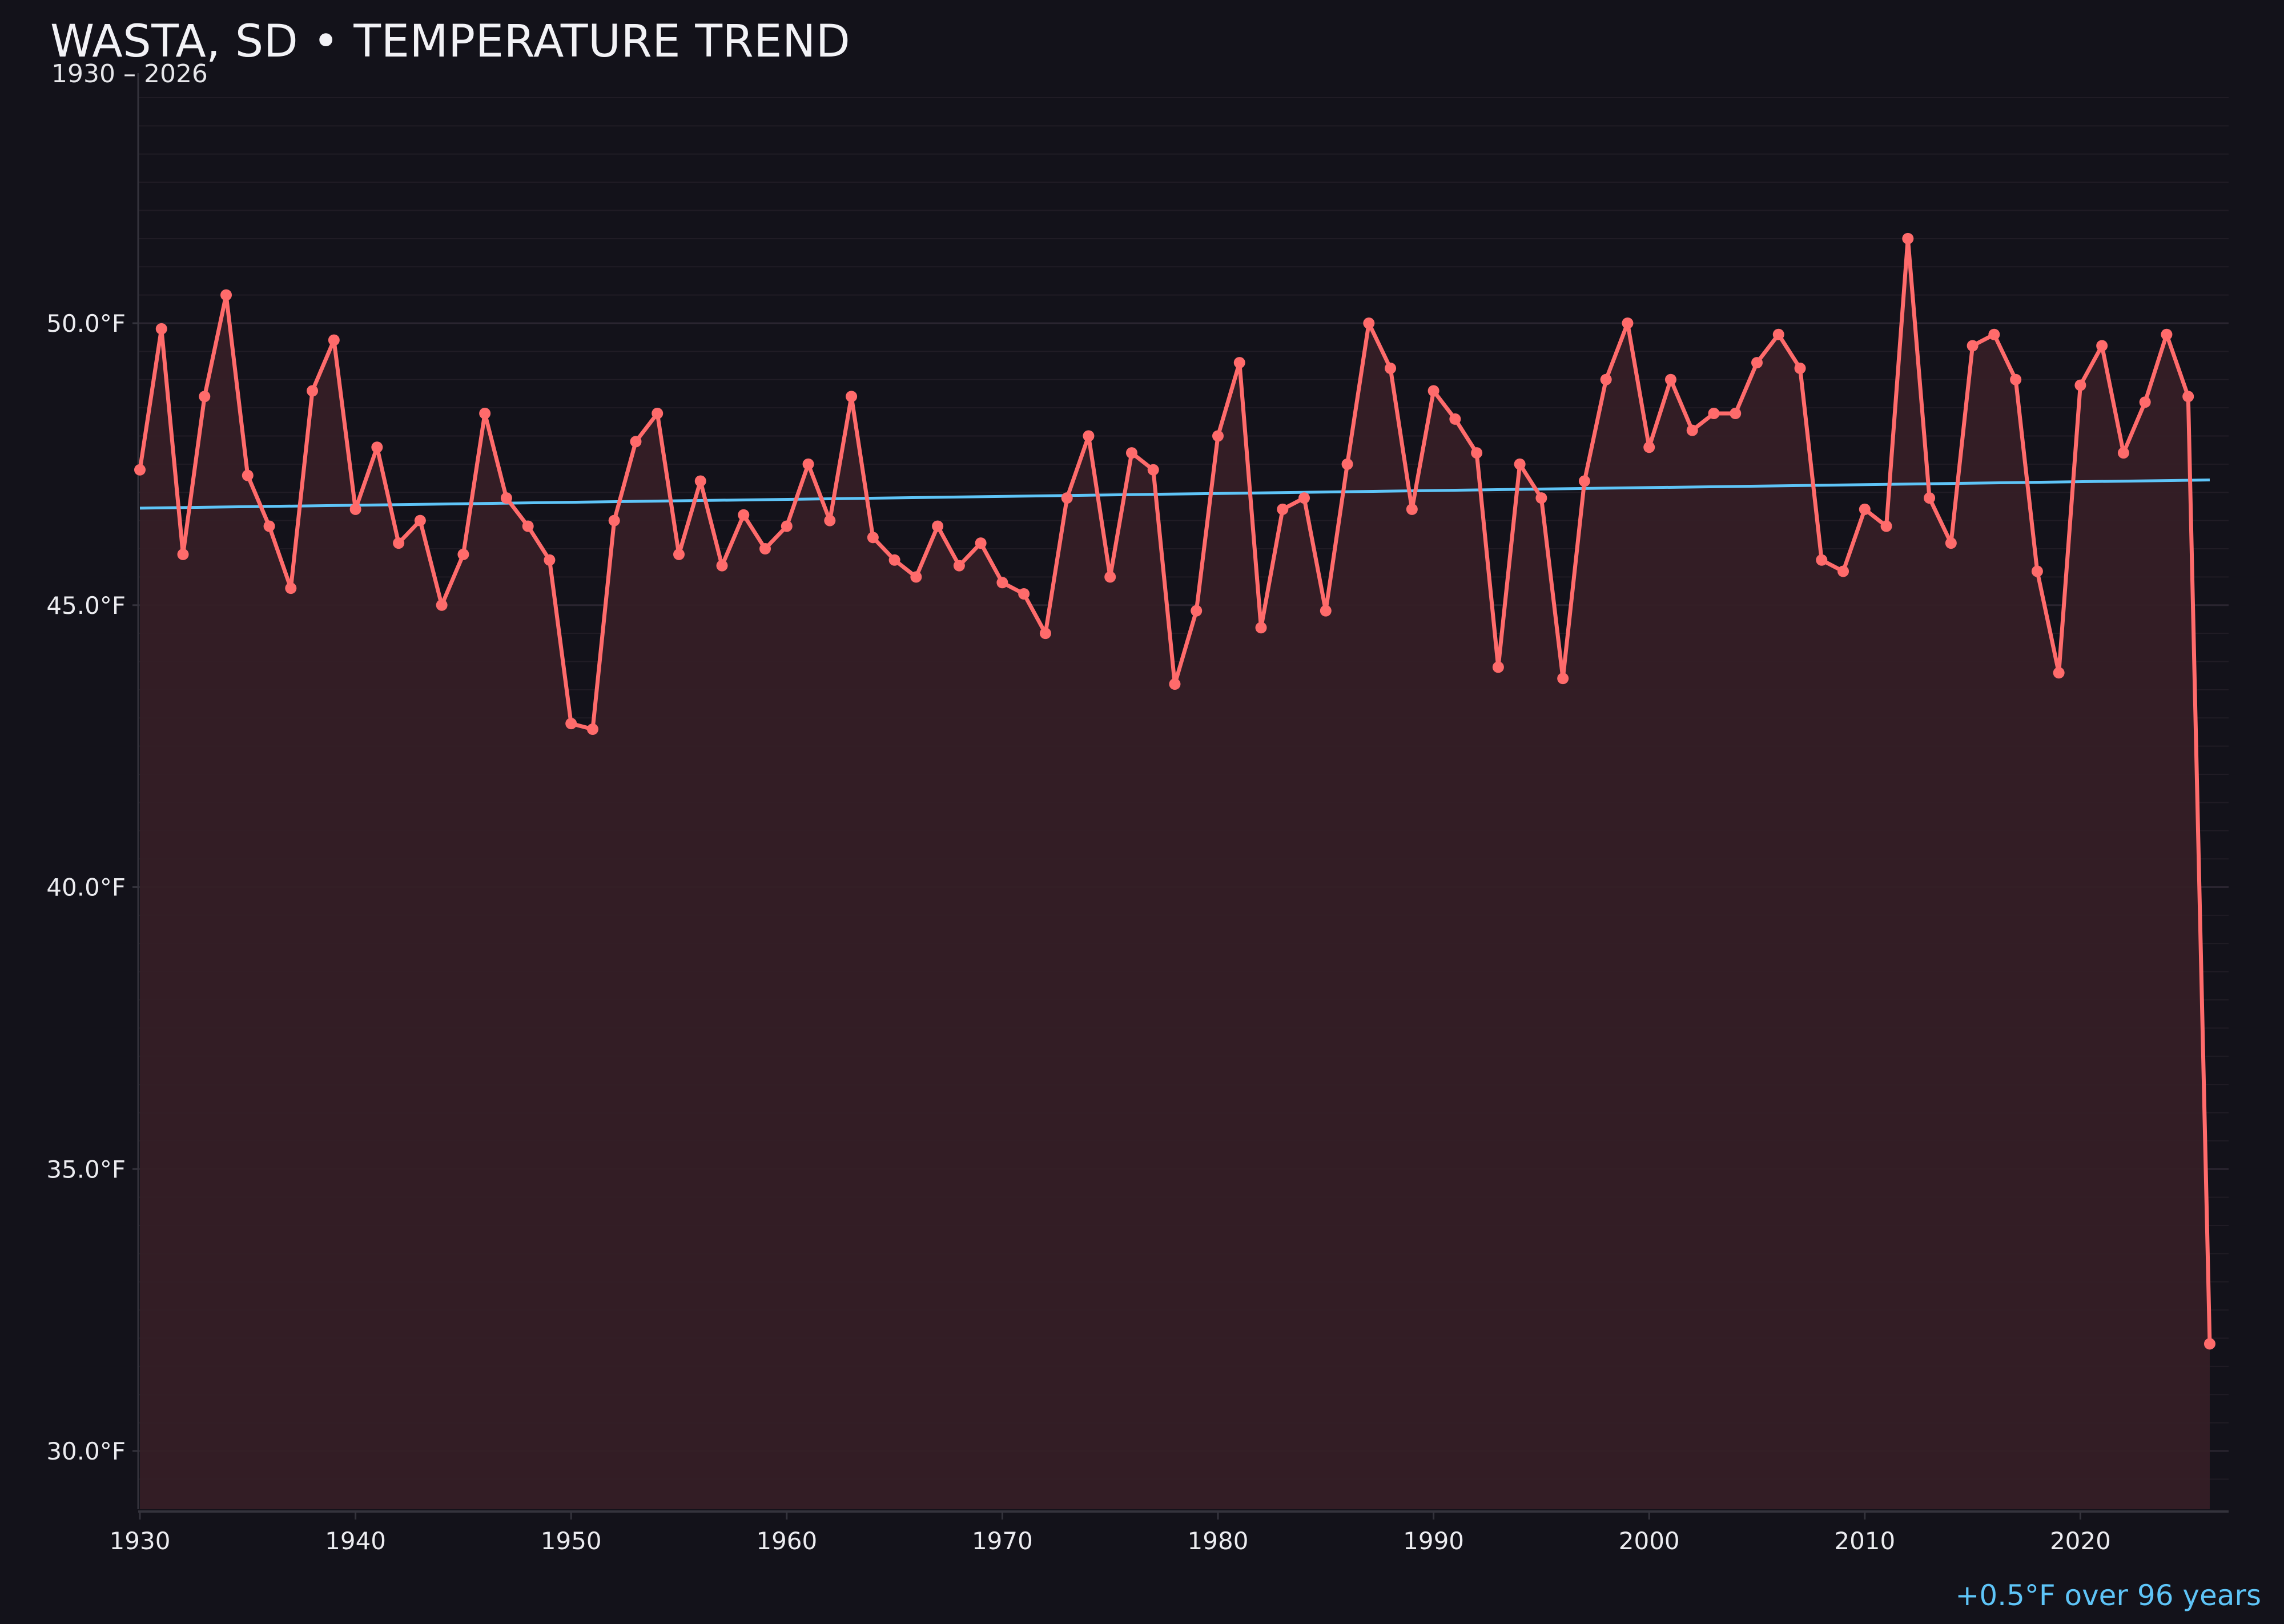 Image resolution: width=2284 pixels, height=1624 pixels. I want to click on x-tick-label: 1960, so click(786, 1541).